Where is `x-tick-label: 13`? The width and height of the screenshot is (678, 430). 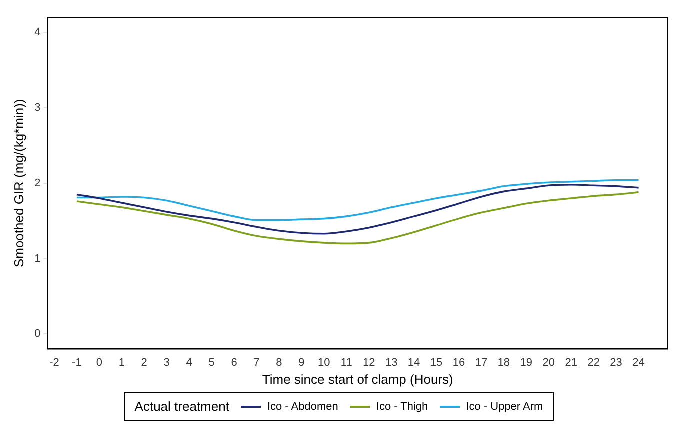 x-tick-label: 13 is located at coordinates (391, 362).